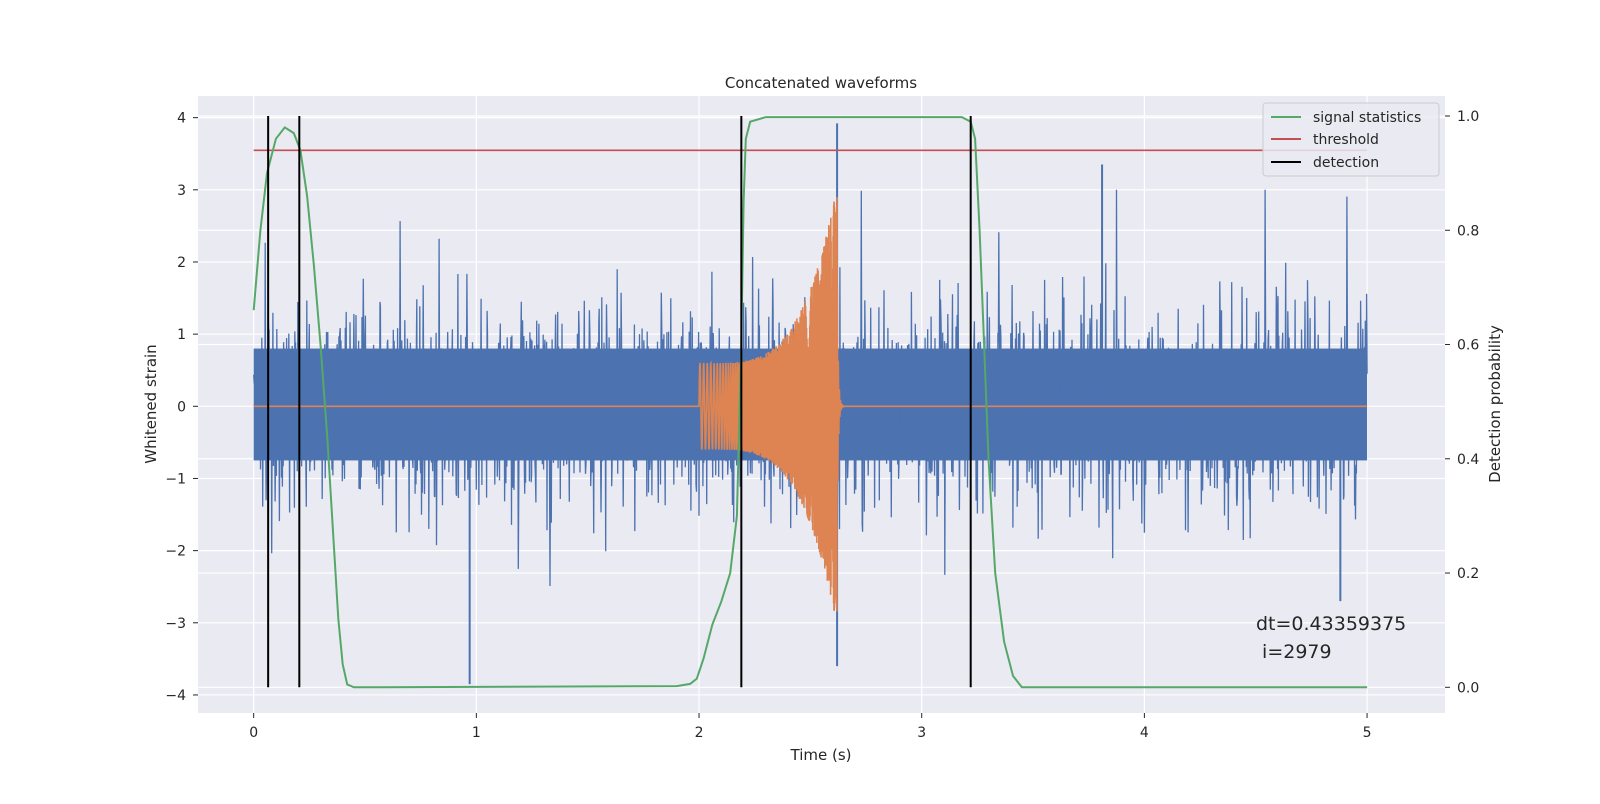 This screenshot has height=804, width=1600. Describe the element at coordinates (175, 696) in the screenshot. I see `y-left-tick-label: −4` at that location.